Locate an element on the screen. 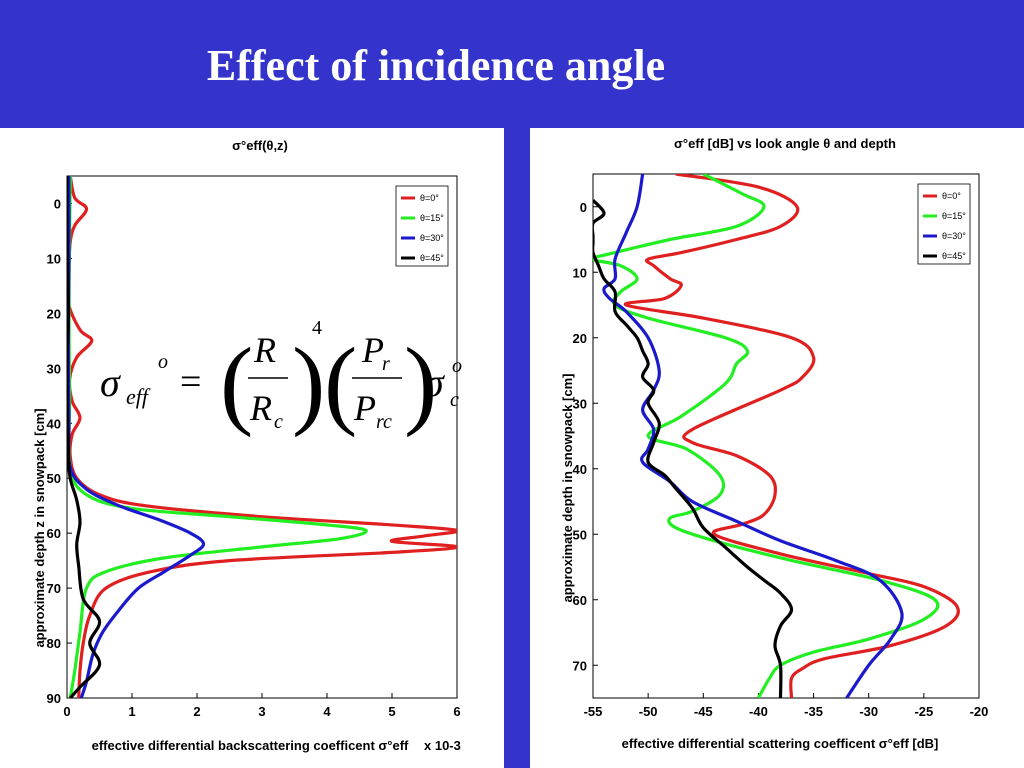 This screenshot has height=768, width=1024. formula-Prc: P is located at coordinates (364, 408).